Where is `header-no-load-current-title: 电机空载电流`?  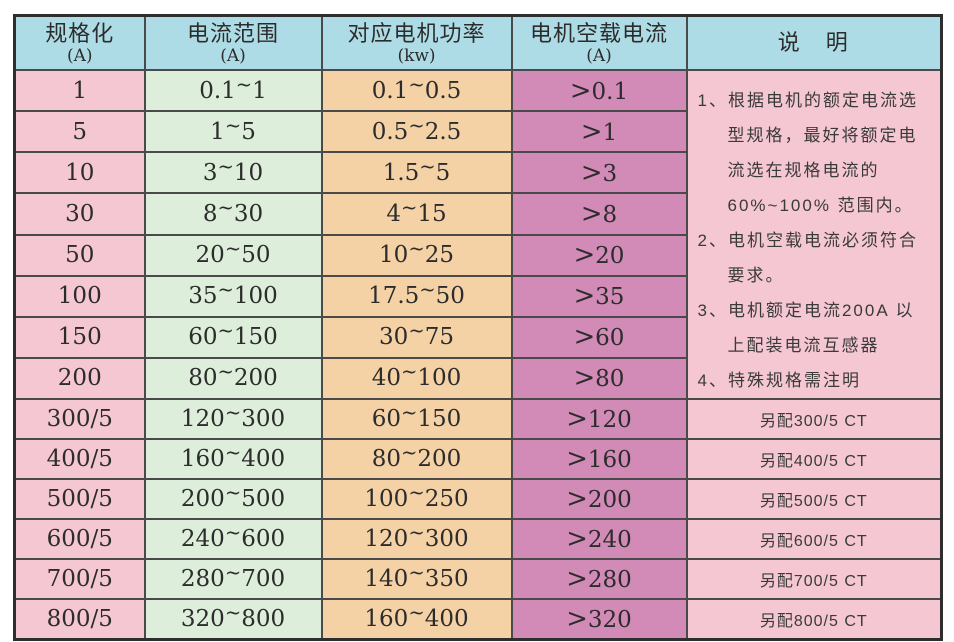
header-no-load-current-title: 电机空载电流 is located at coordinates (598, 33).